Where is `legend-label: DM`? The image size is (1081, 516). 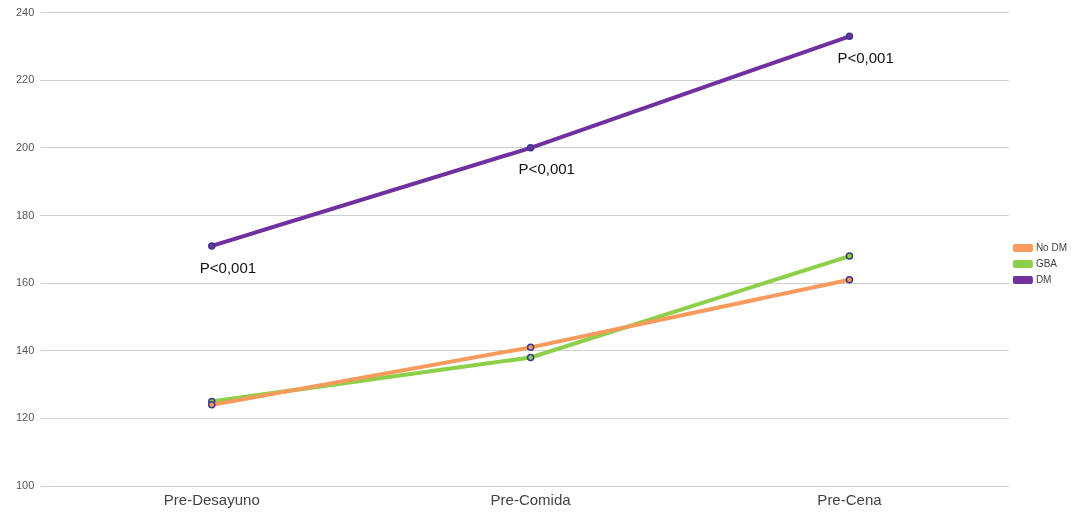 legend-label: DM is located at coordinates (1043, 279).